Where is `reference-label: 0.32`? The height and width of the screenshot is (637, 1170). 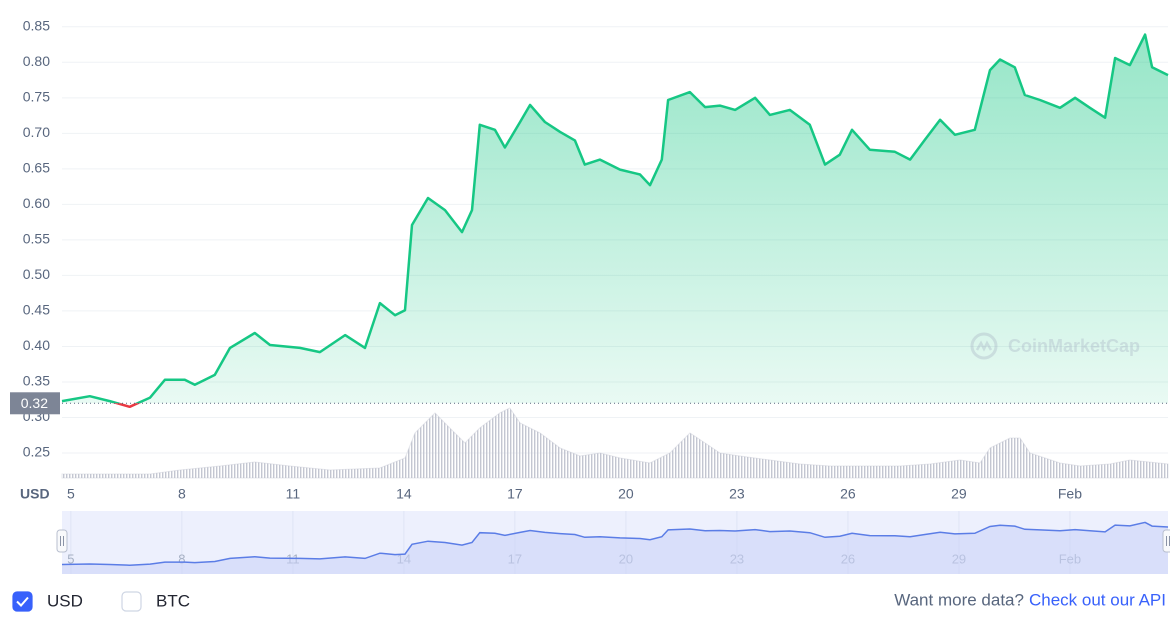
reference-label: 0.32 is located at coordinates (34, 403).